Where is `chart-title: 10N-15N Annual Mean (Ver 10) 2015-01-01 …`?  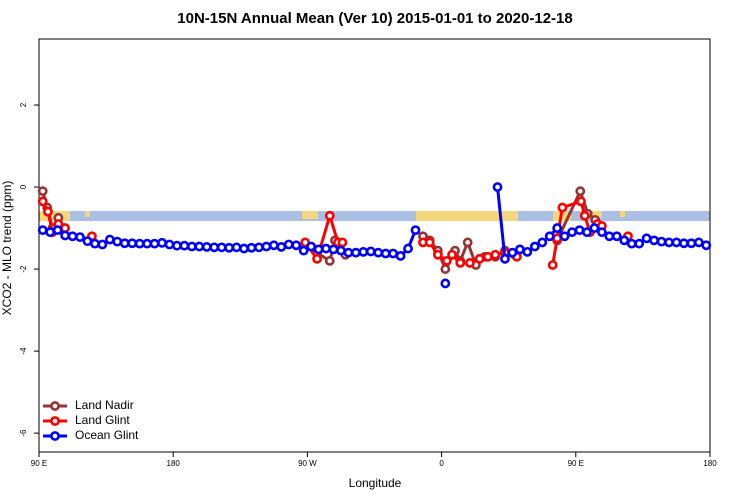
chart-title: 10N-15N Annual Mean (Ver 10) 2015-01-01 … is located at coordinates (374, 18).